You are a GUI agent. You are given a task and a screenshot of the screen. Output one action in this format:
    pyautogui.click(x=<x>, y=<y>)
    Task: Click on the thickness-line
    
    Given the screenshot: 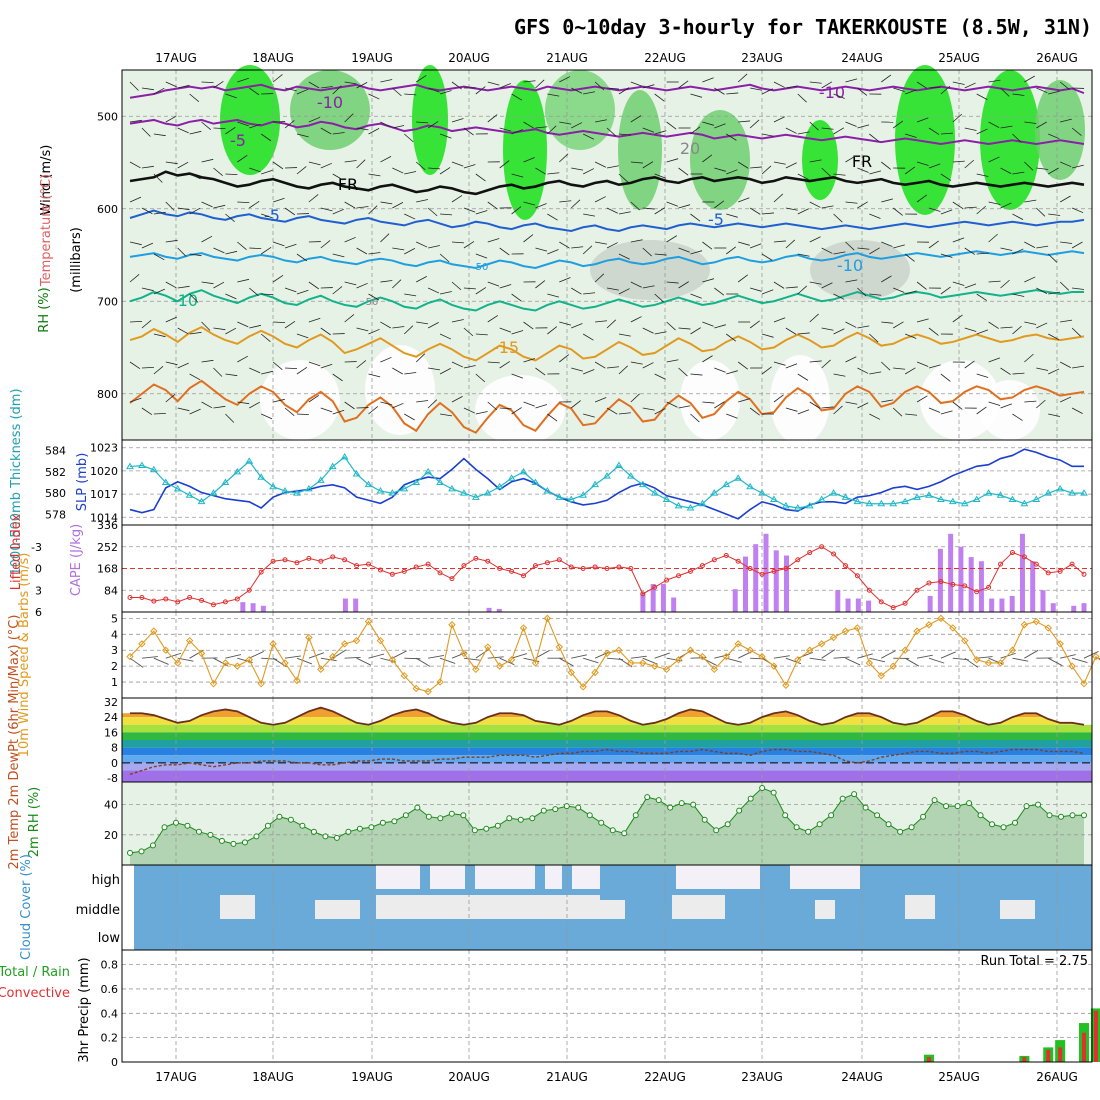 What is the action you would take?
    pyautogui.click(x=606, y=482)
    